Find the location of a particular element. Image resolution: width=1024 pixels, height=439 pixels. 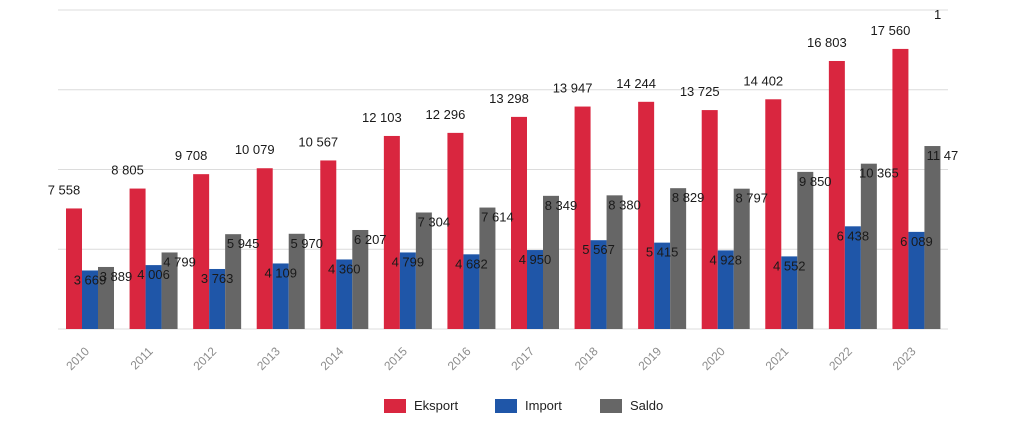

x-tick-label: 2022 is located at coordinates (840, 358).